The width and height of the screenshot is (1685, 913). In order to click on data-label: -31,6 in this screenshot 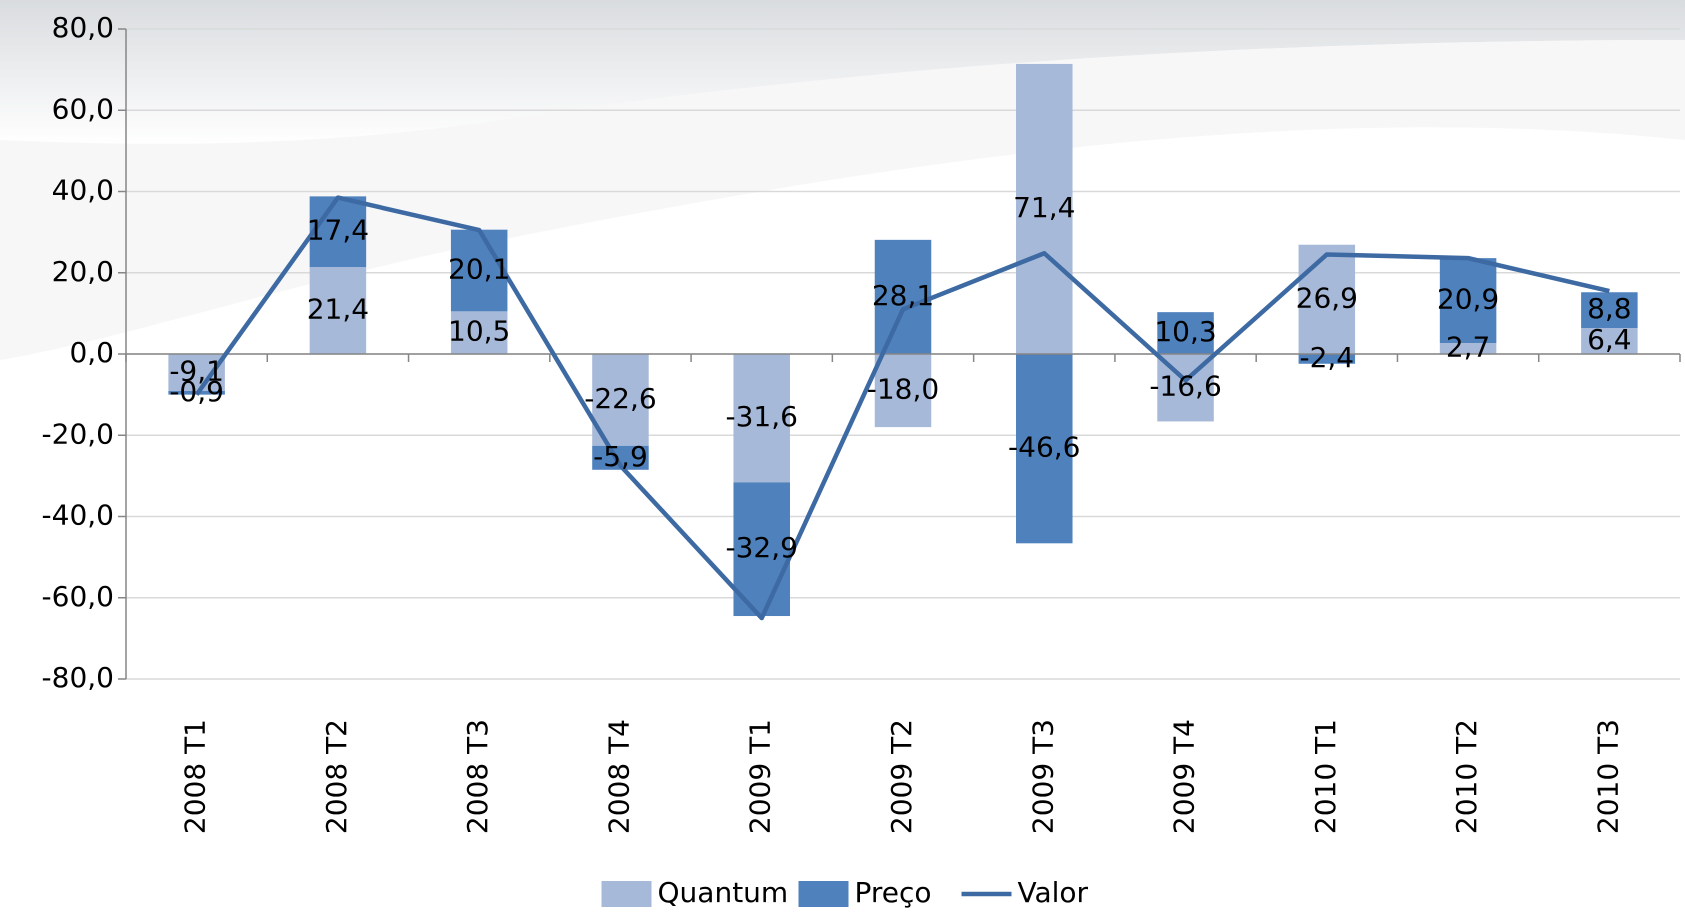, I will do `click(762, 416)`.